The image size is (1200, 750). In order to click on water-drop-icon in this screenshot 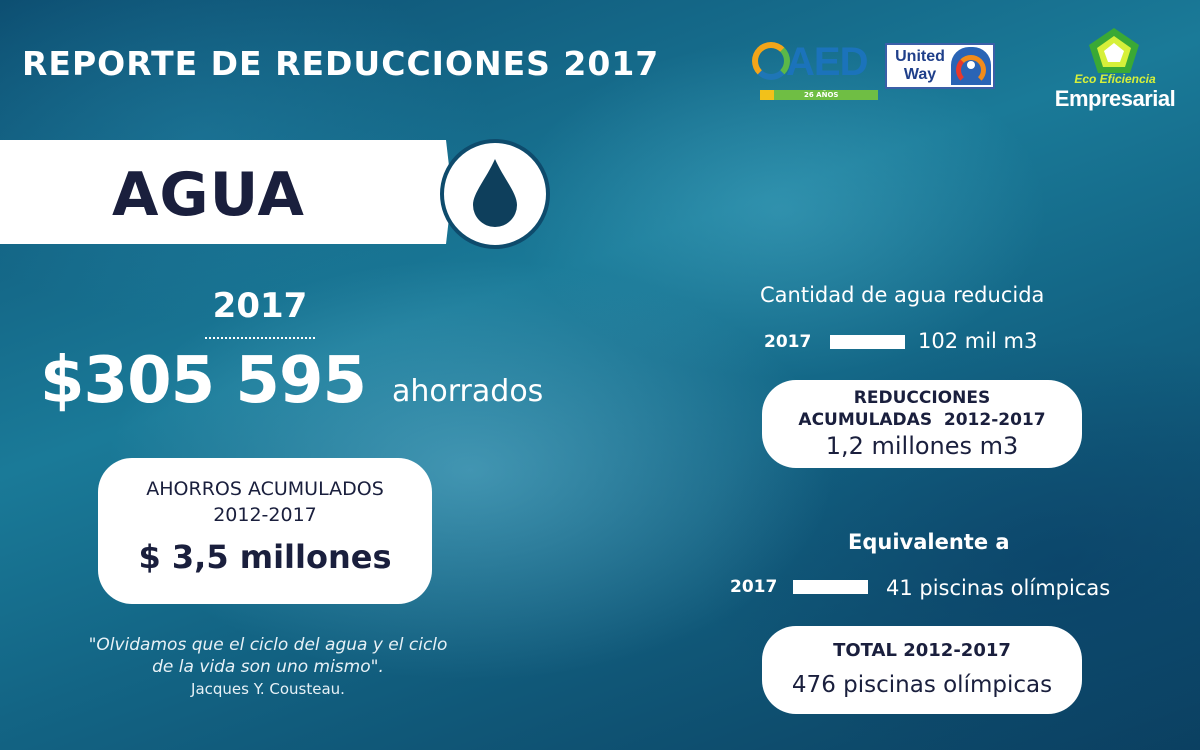, I will do `click(495, 193)`.